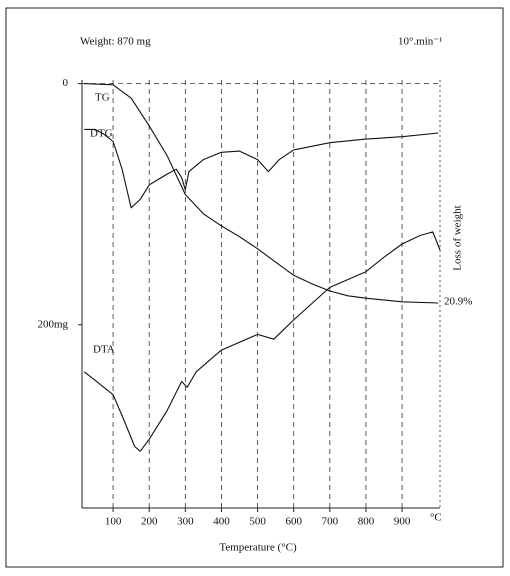 The image size is (510, 576). I want to click on y-axis-label: Loss of weight, so click(458, 237).